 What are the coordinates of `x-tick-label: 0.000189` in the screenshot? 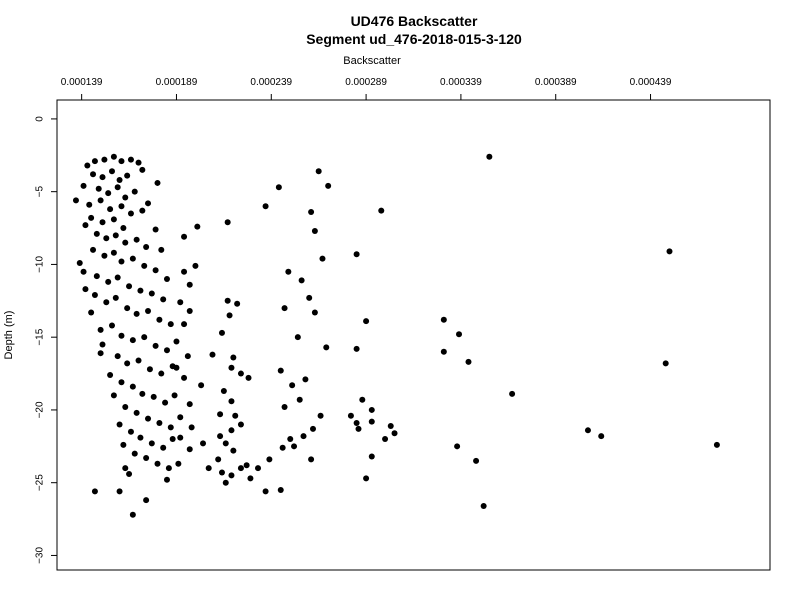 It's located at (177, 82).